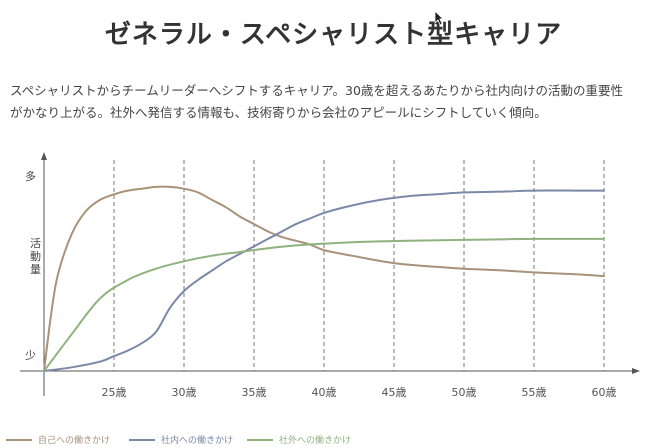 This screenshot has height=448, width=667. What do you see at coordinates (439, 18) in the screenshot?
I see `mouse-cursor-icon` at bounding box center [439, 18].